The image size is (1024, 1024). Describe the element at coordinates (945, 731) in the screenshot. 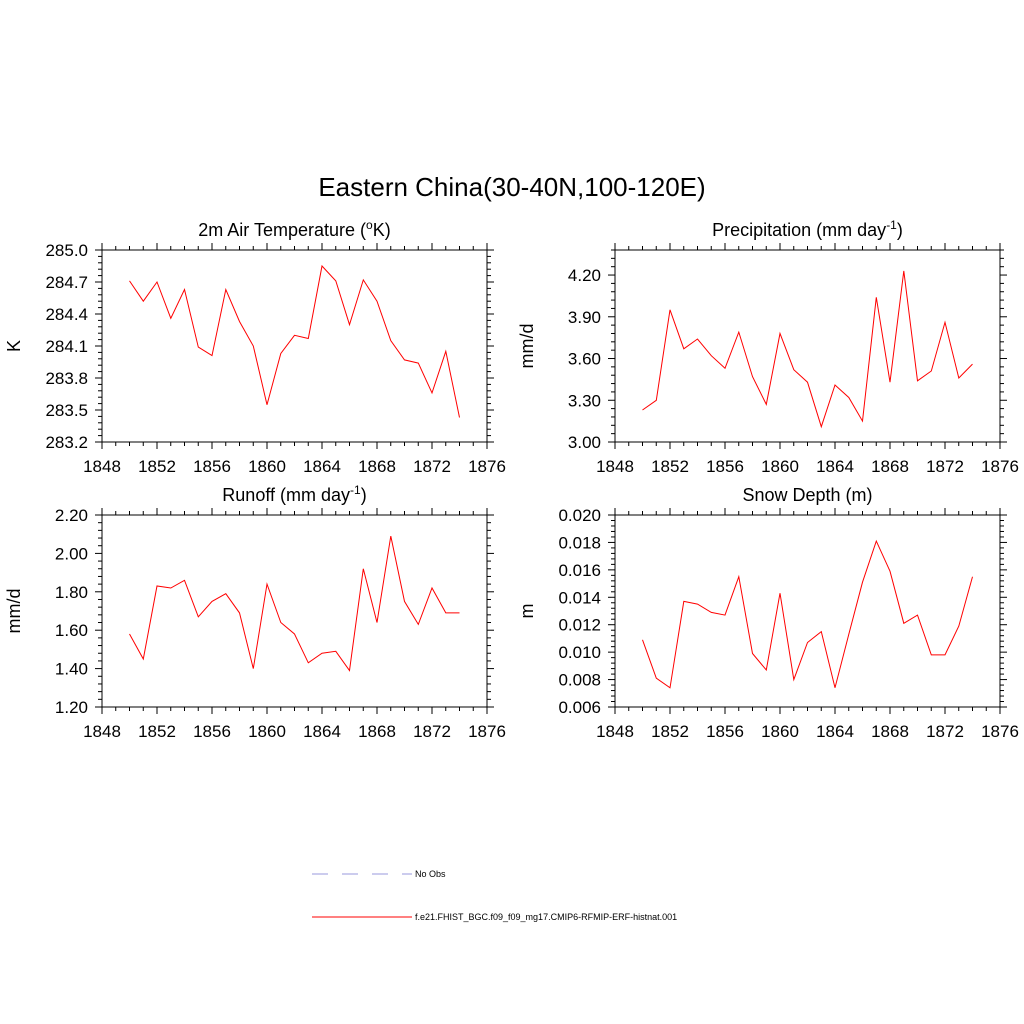

I see `snow-depth-x-tick-label: 1872` at that location.